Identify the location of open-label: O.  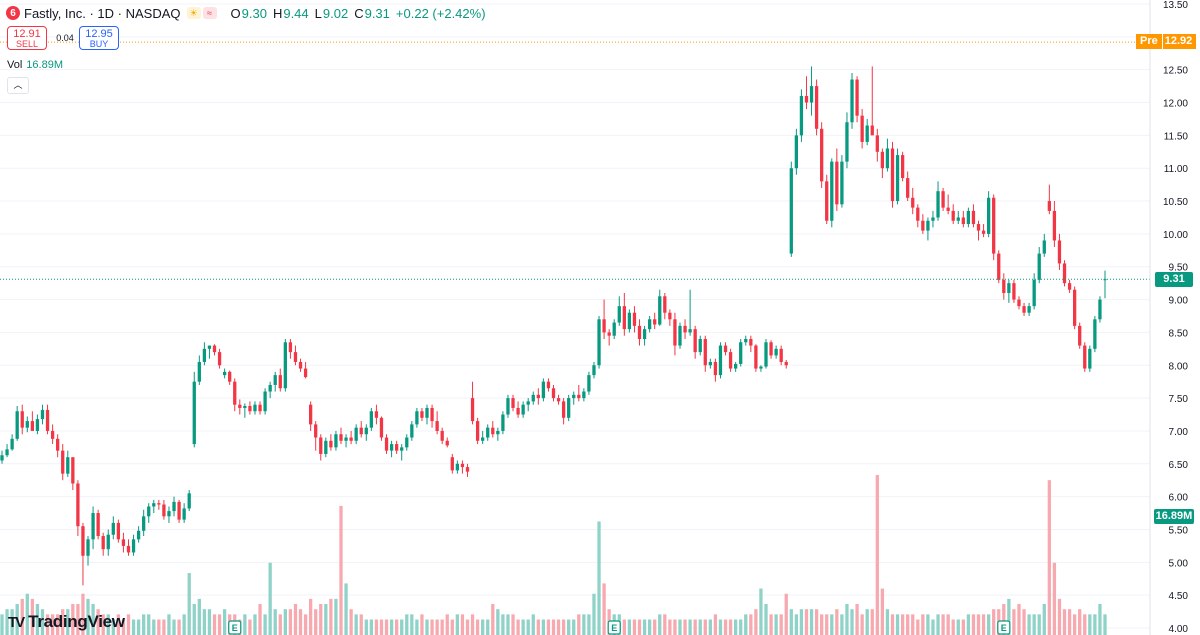
(235, 13).